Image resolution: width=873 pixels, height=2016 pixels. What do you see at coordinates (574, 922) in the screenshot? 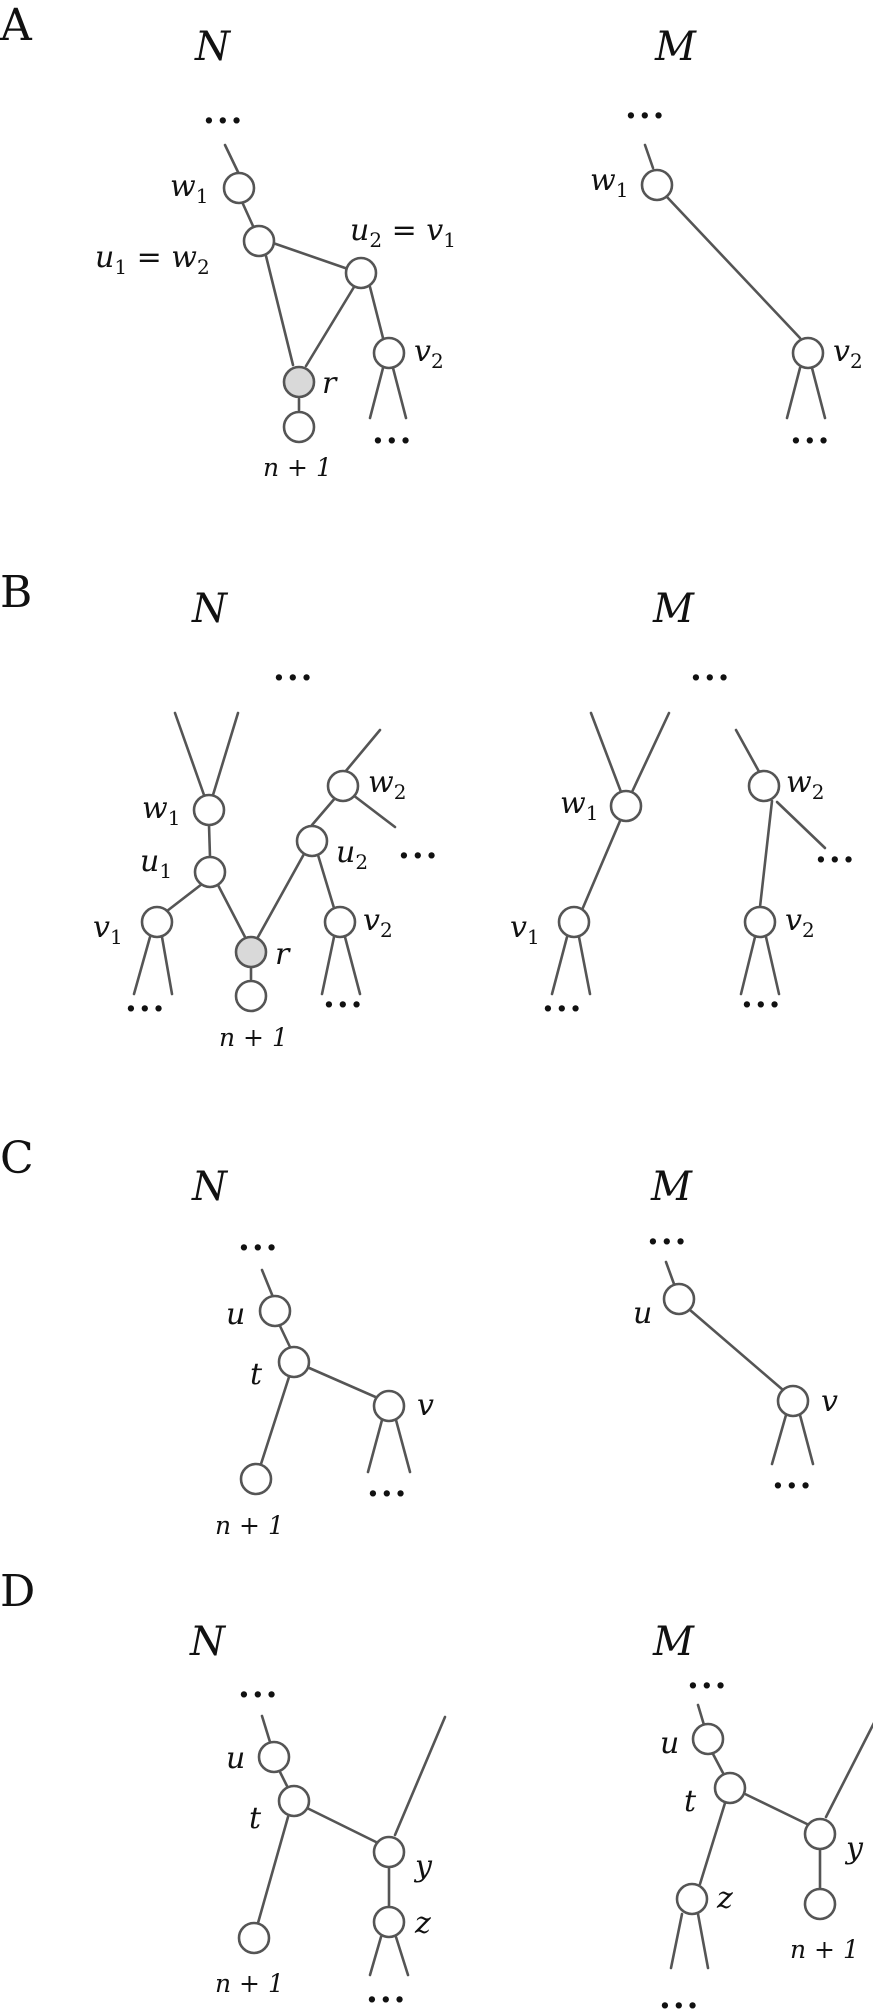
I see `node-v1` at bounding box center [574, 922].